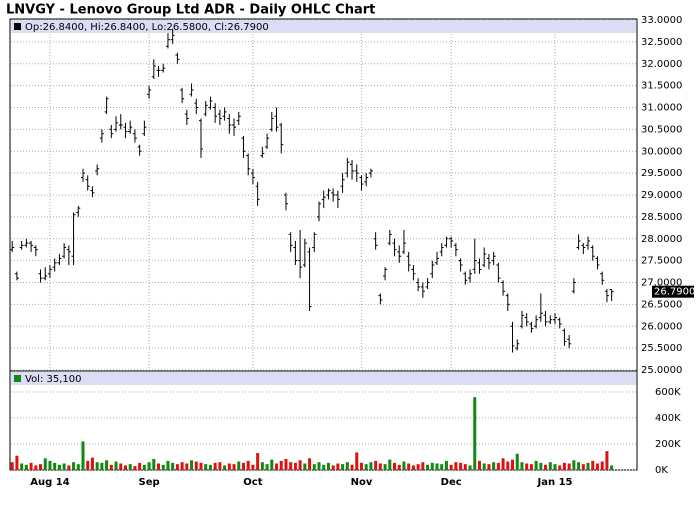 The height and width of the screenshot is (512, 700). I want to click on volume-tick-label: 200K, so click(668, 444).